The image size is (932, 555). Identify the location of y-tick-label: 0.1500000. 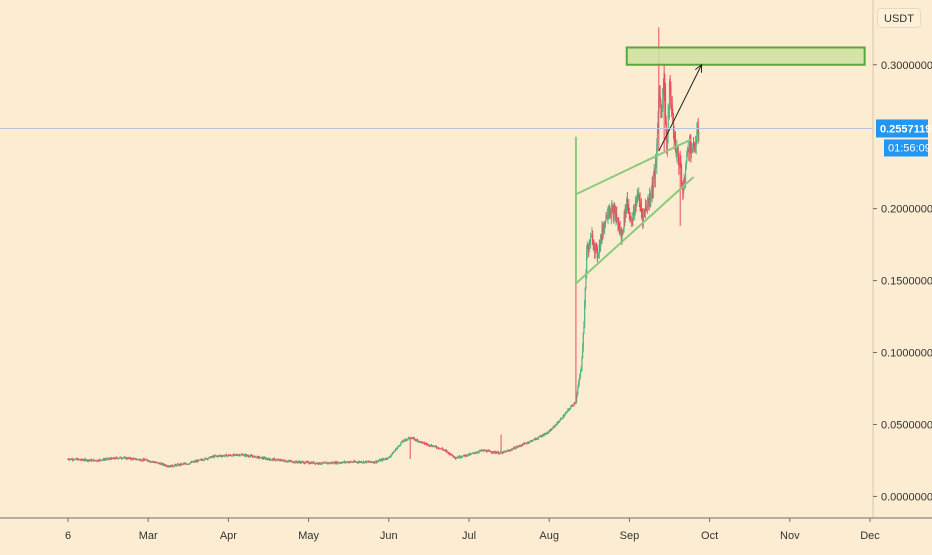
(906, 282).